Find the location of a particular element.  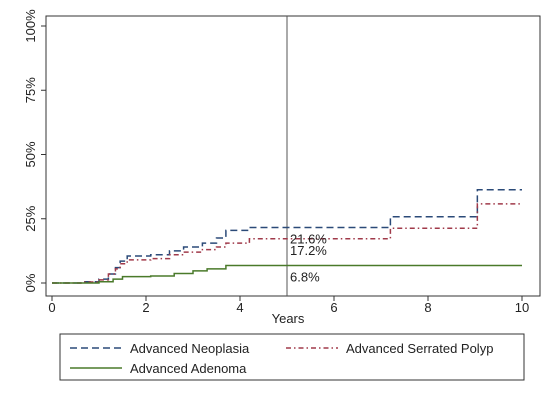

x-tick-label: 10 is located at coordinates (522, 307).